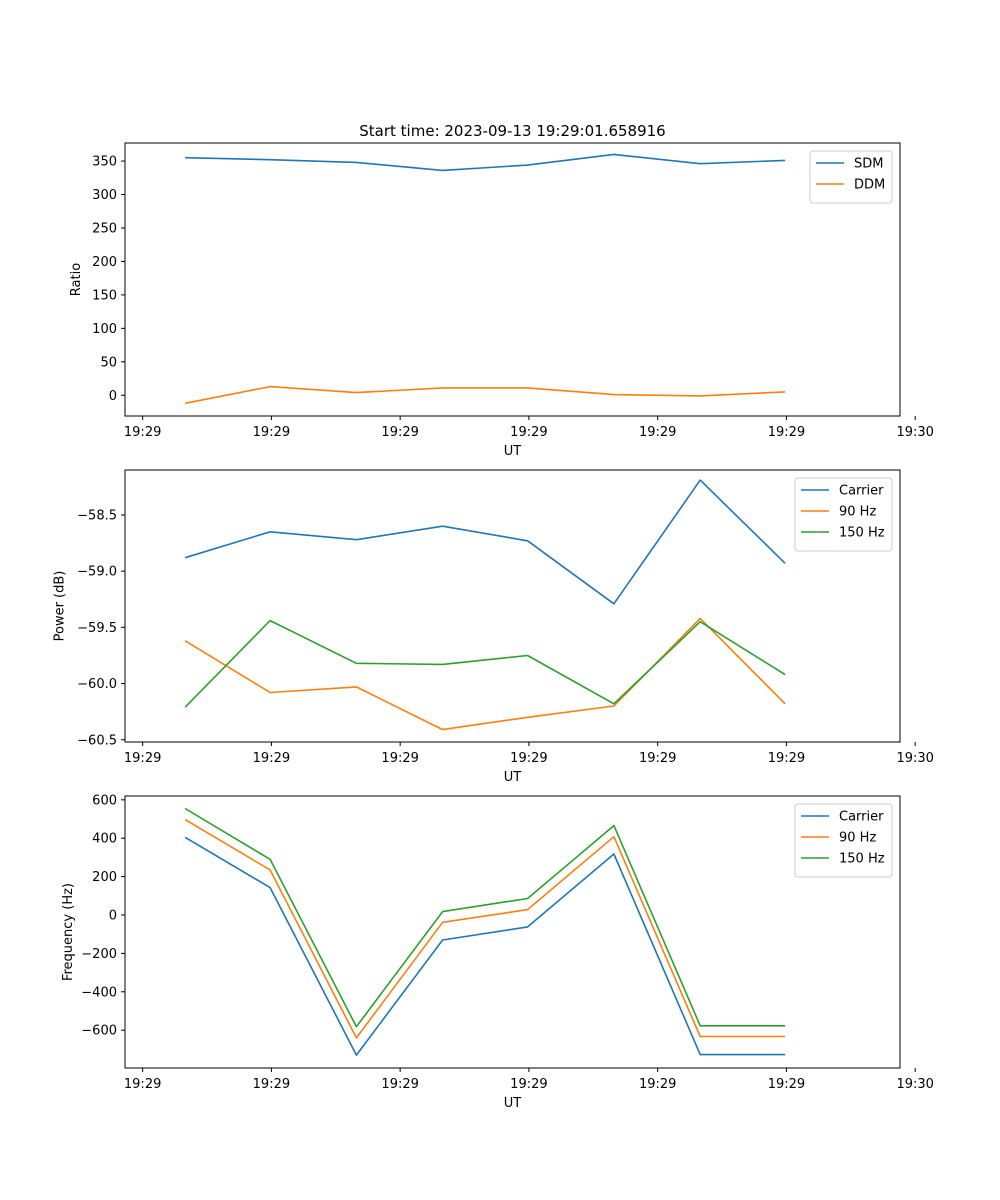 This screenshot has width=1000, height=1200. Describe the element at coordinates (104, 228) in the screenshot. I see `y-tick-label: 250` at that location.